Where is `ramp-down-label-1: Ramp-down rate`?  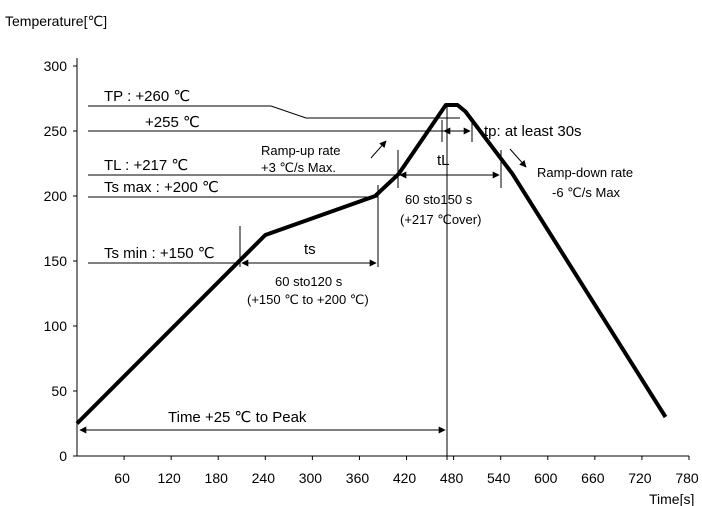 ramp-down-label-1: Ramp-down rate is located at coordinates (585, 172).